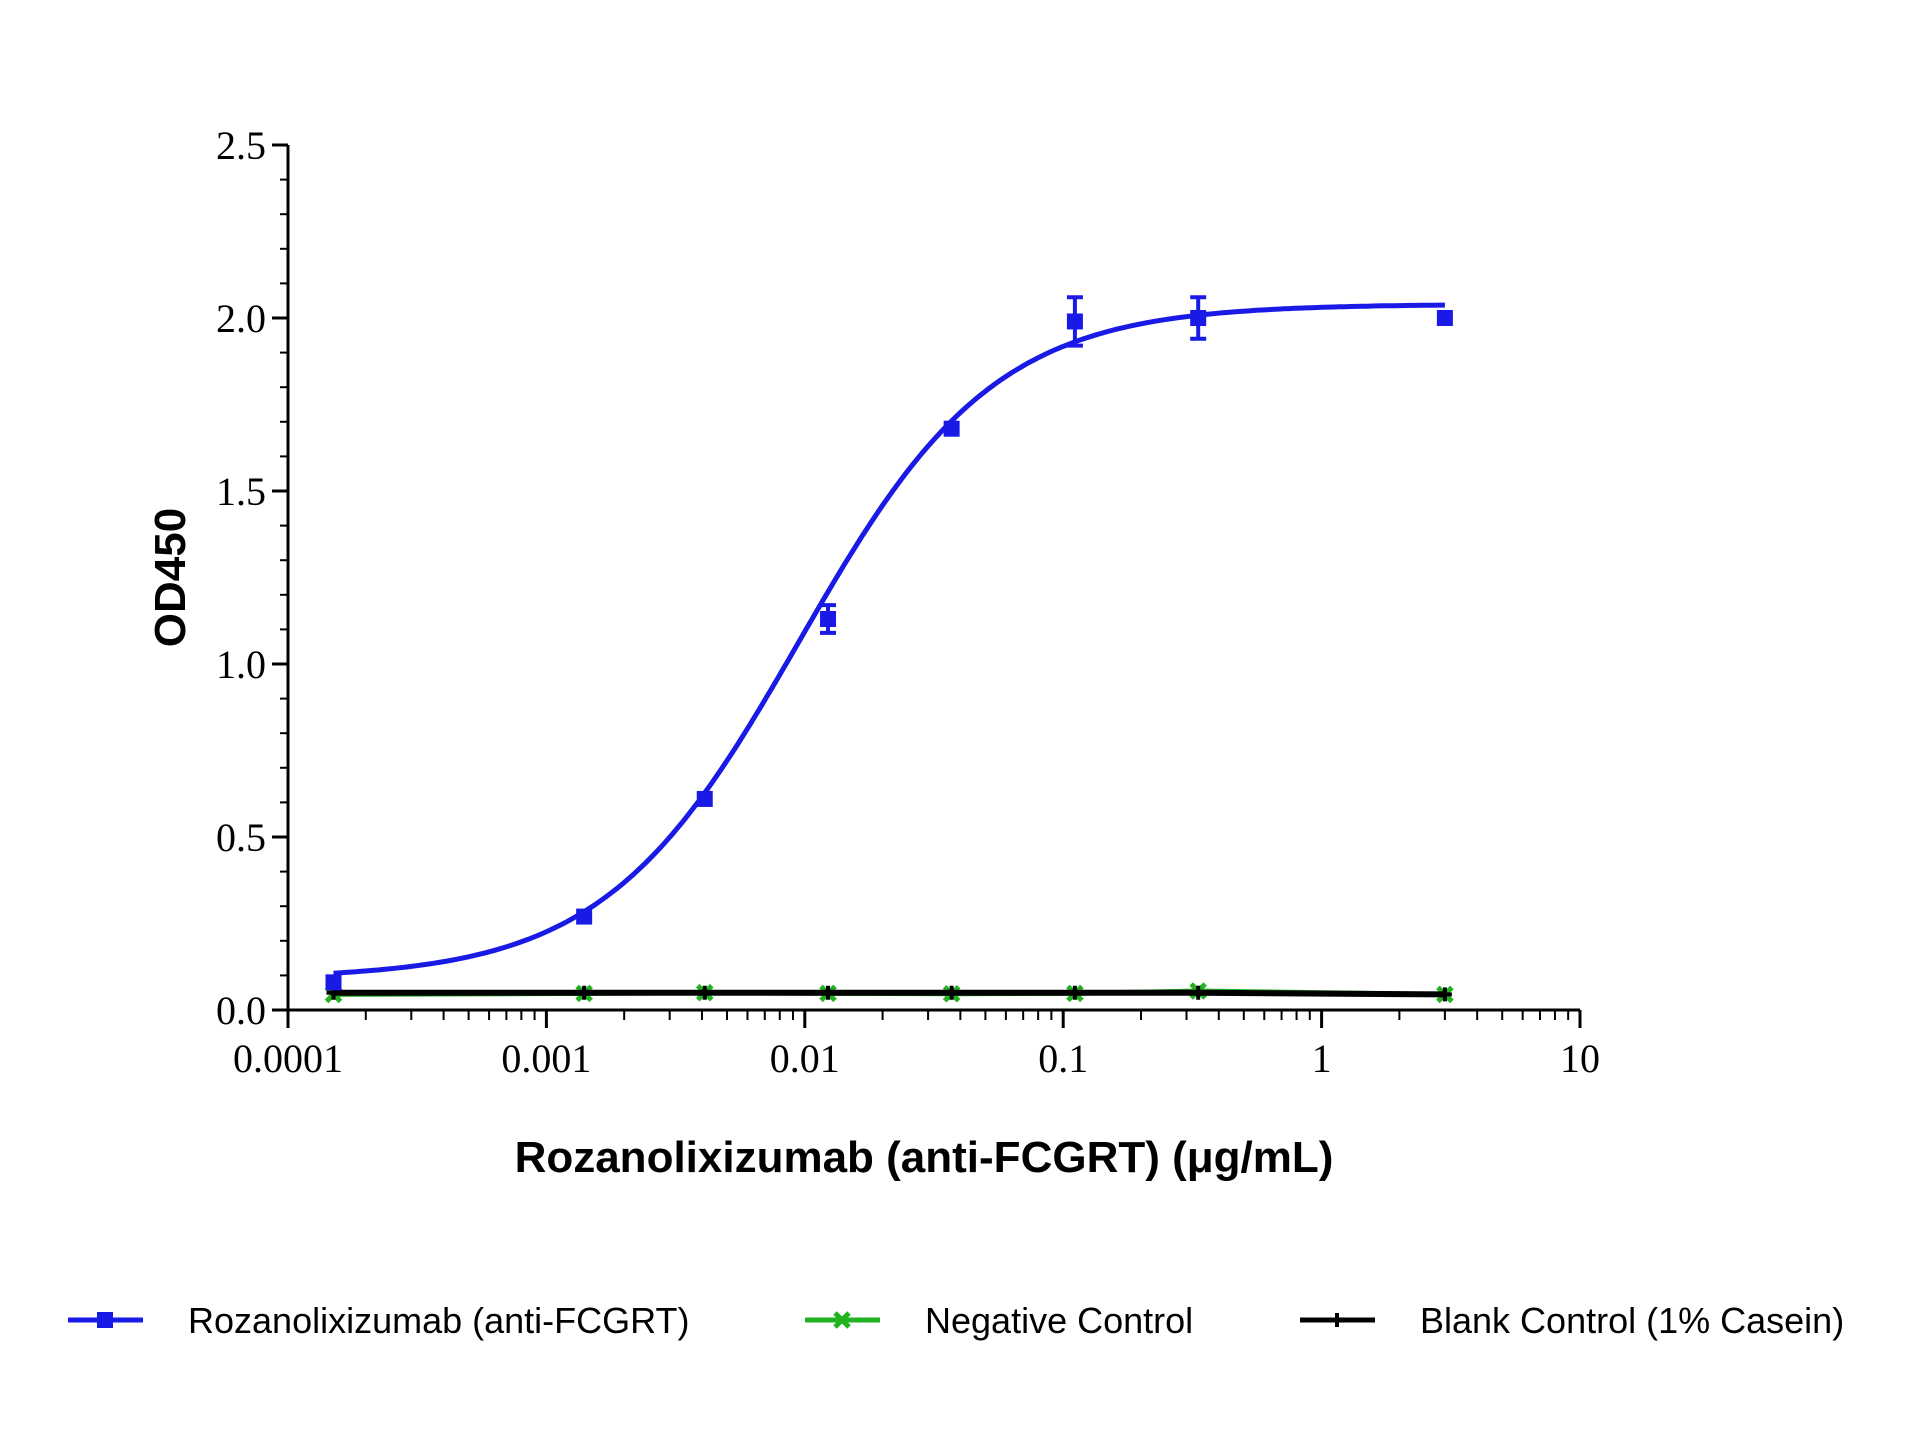 This screenshot has width=1920, height=1440. Describe the element at coordinates (241, 145) in the screenshot. I see `y-tick-label: 2.5` at that location.